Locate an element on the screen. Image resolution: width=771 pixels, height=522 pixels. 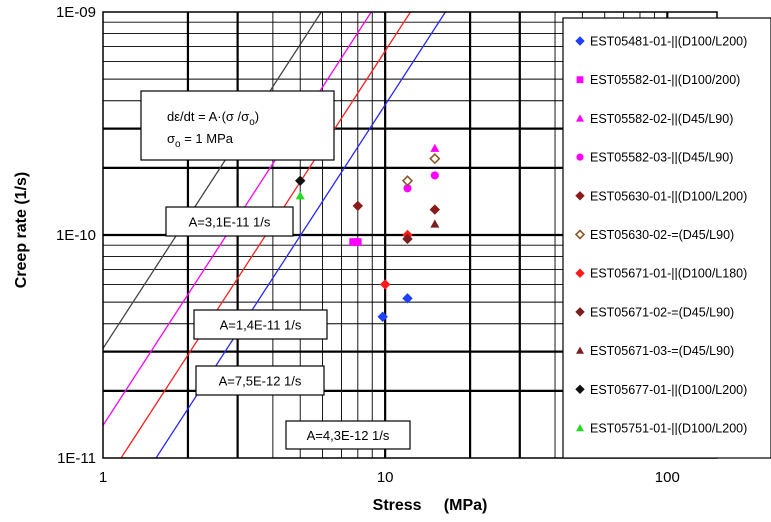
fit-label-0: A=3,1E-11 1/s is located at coordinates (230, 222).